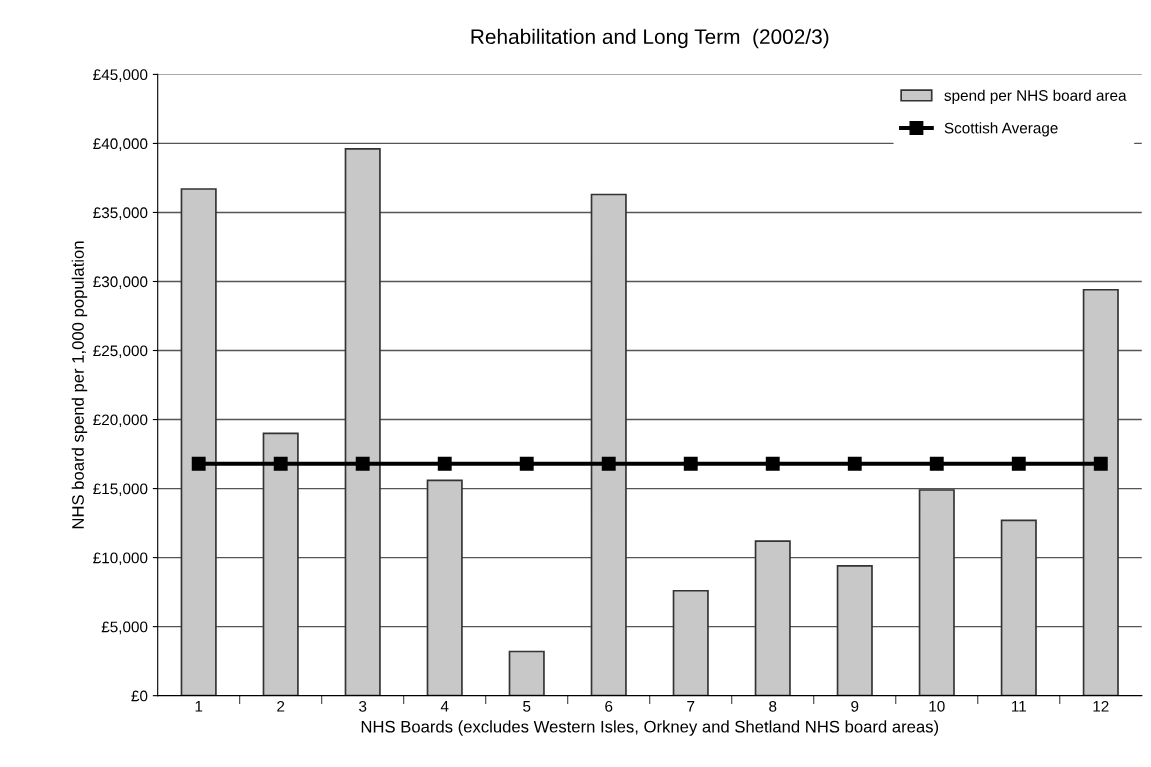 This screenshot has width=1151, height=767. What do you see at coordinates (120, 144) in the screenshot?
I see `y-tick-label: £40,000` at bounding box center [120, 144].